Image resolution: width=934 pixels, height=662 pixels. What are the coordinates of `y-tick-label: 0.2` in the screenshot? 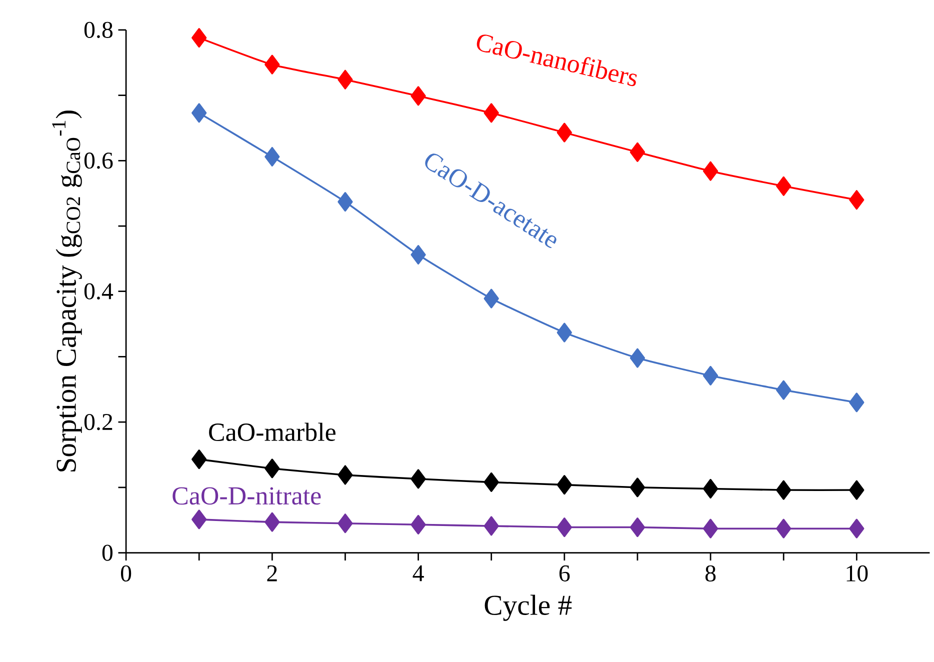 It's located at (98, 422).